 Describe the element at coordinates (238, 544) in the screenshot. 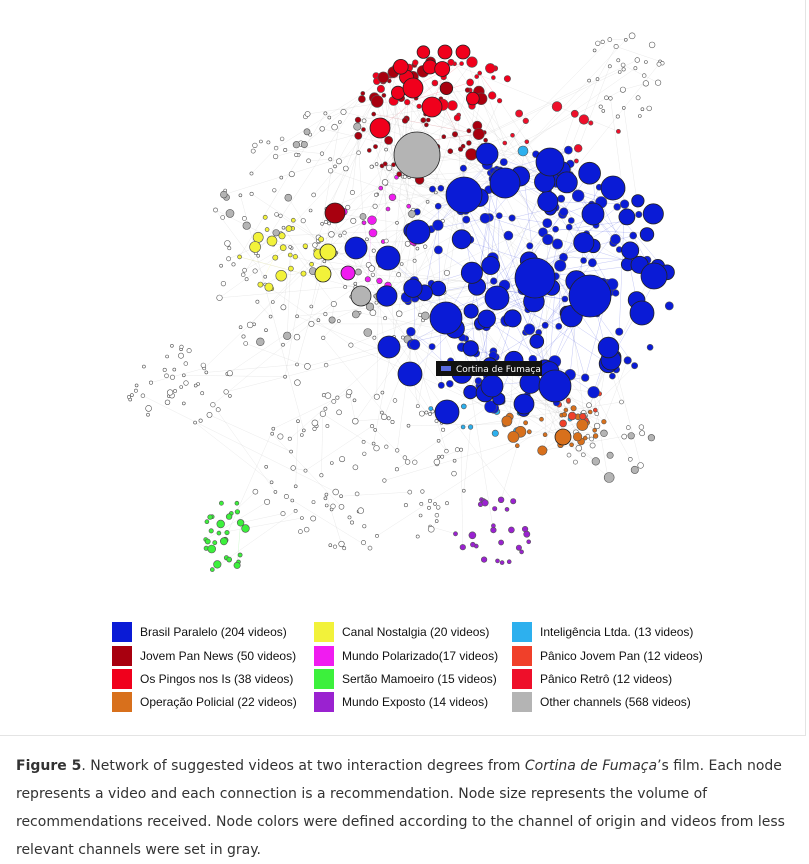

I see `edge-group` at that location.